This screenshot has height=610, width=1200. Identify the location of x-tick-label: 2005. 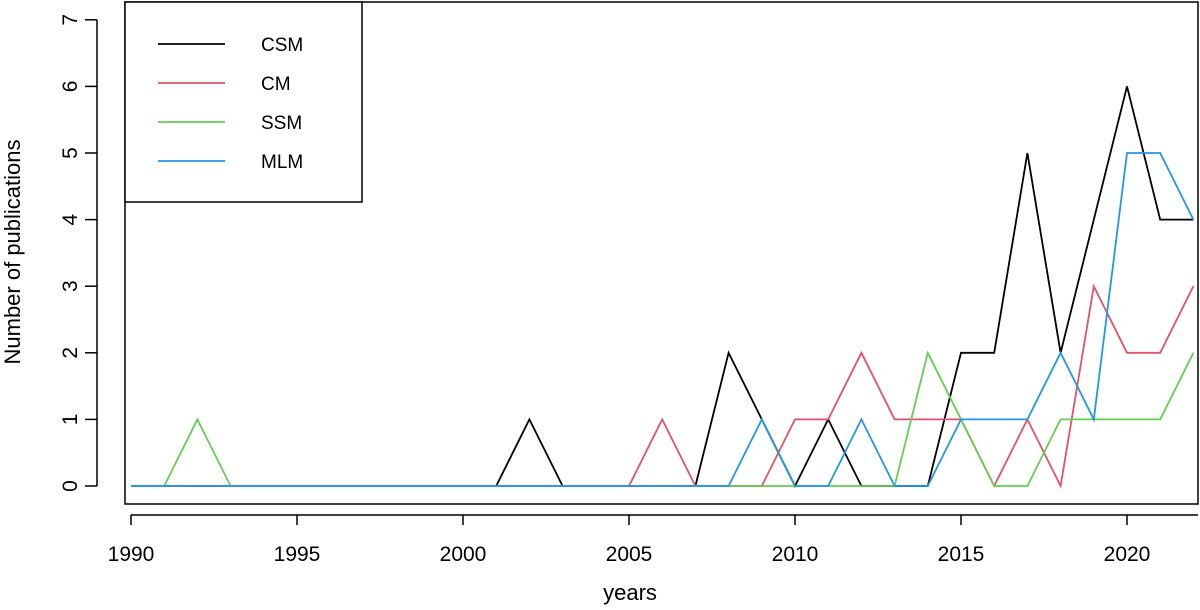
(629, 554).